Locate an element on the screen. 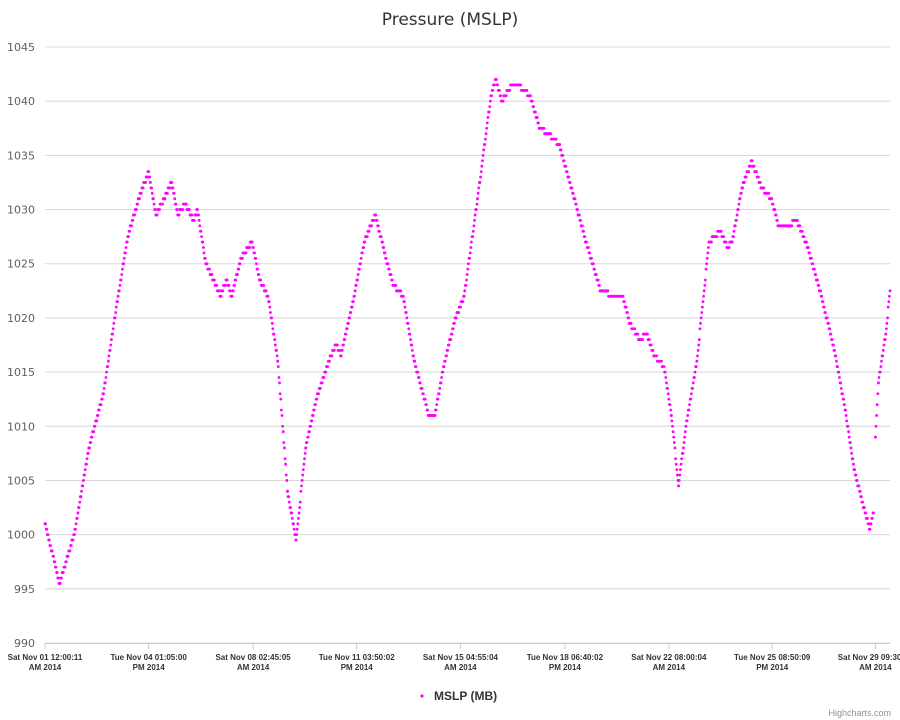 Image resolution: width=900 pixels, height=720 pixels. legend: MSLP (MB) is located at coordinates (458, 696).